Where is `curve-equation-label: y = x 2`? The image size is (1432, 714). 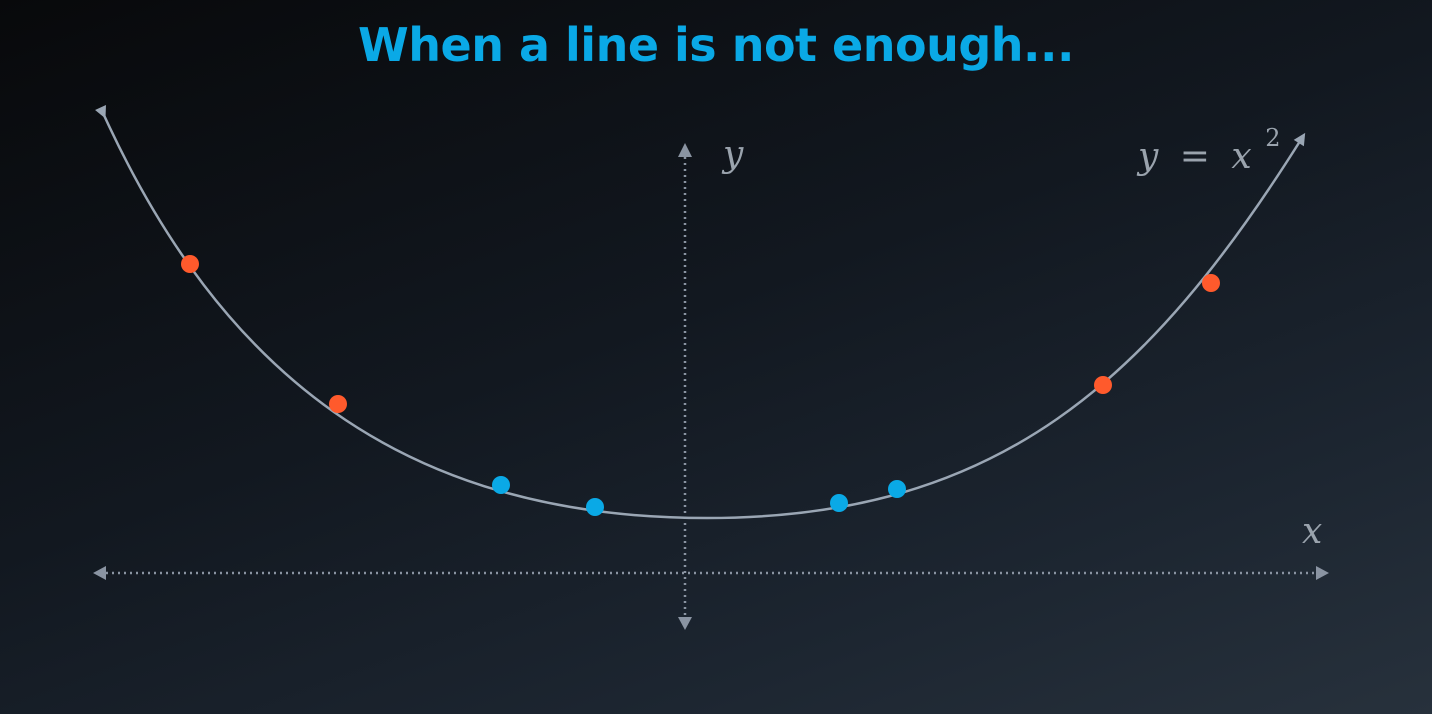 curve-equation-label: y = x 2 is located at coordinates (1208, 150).